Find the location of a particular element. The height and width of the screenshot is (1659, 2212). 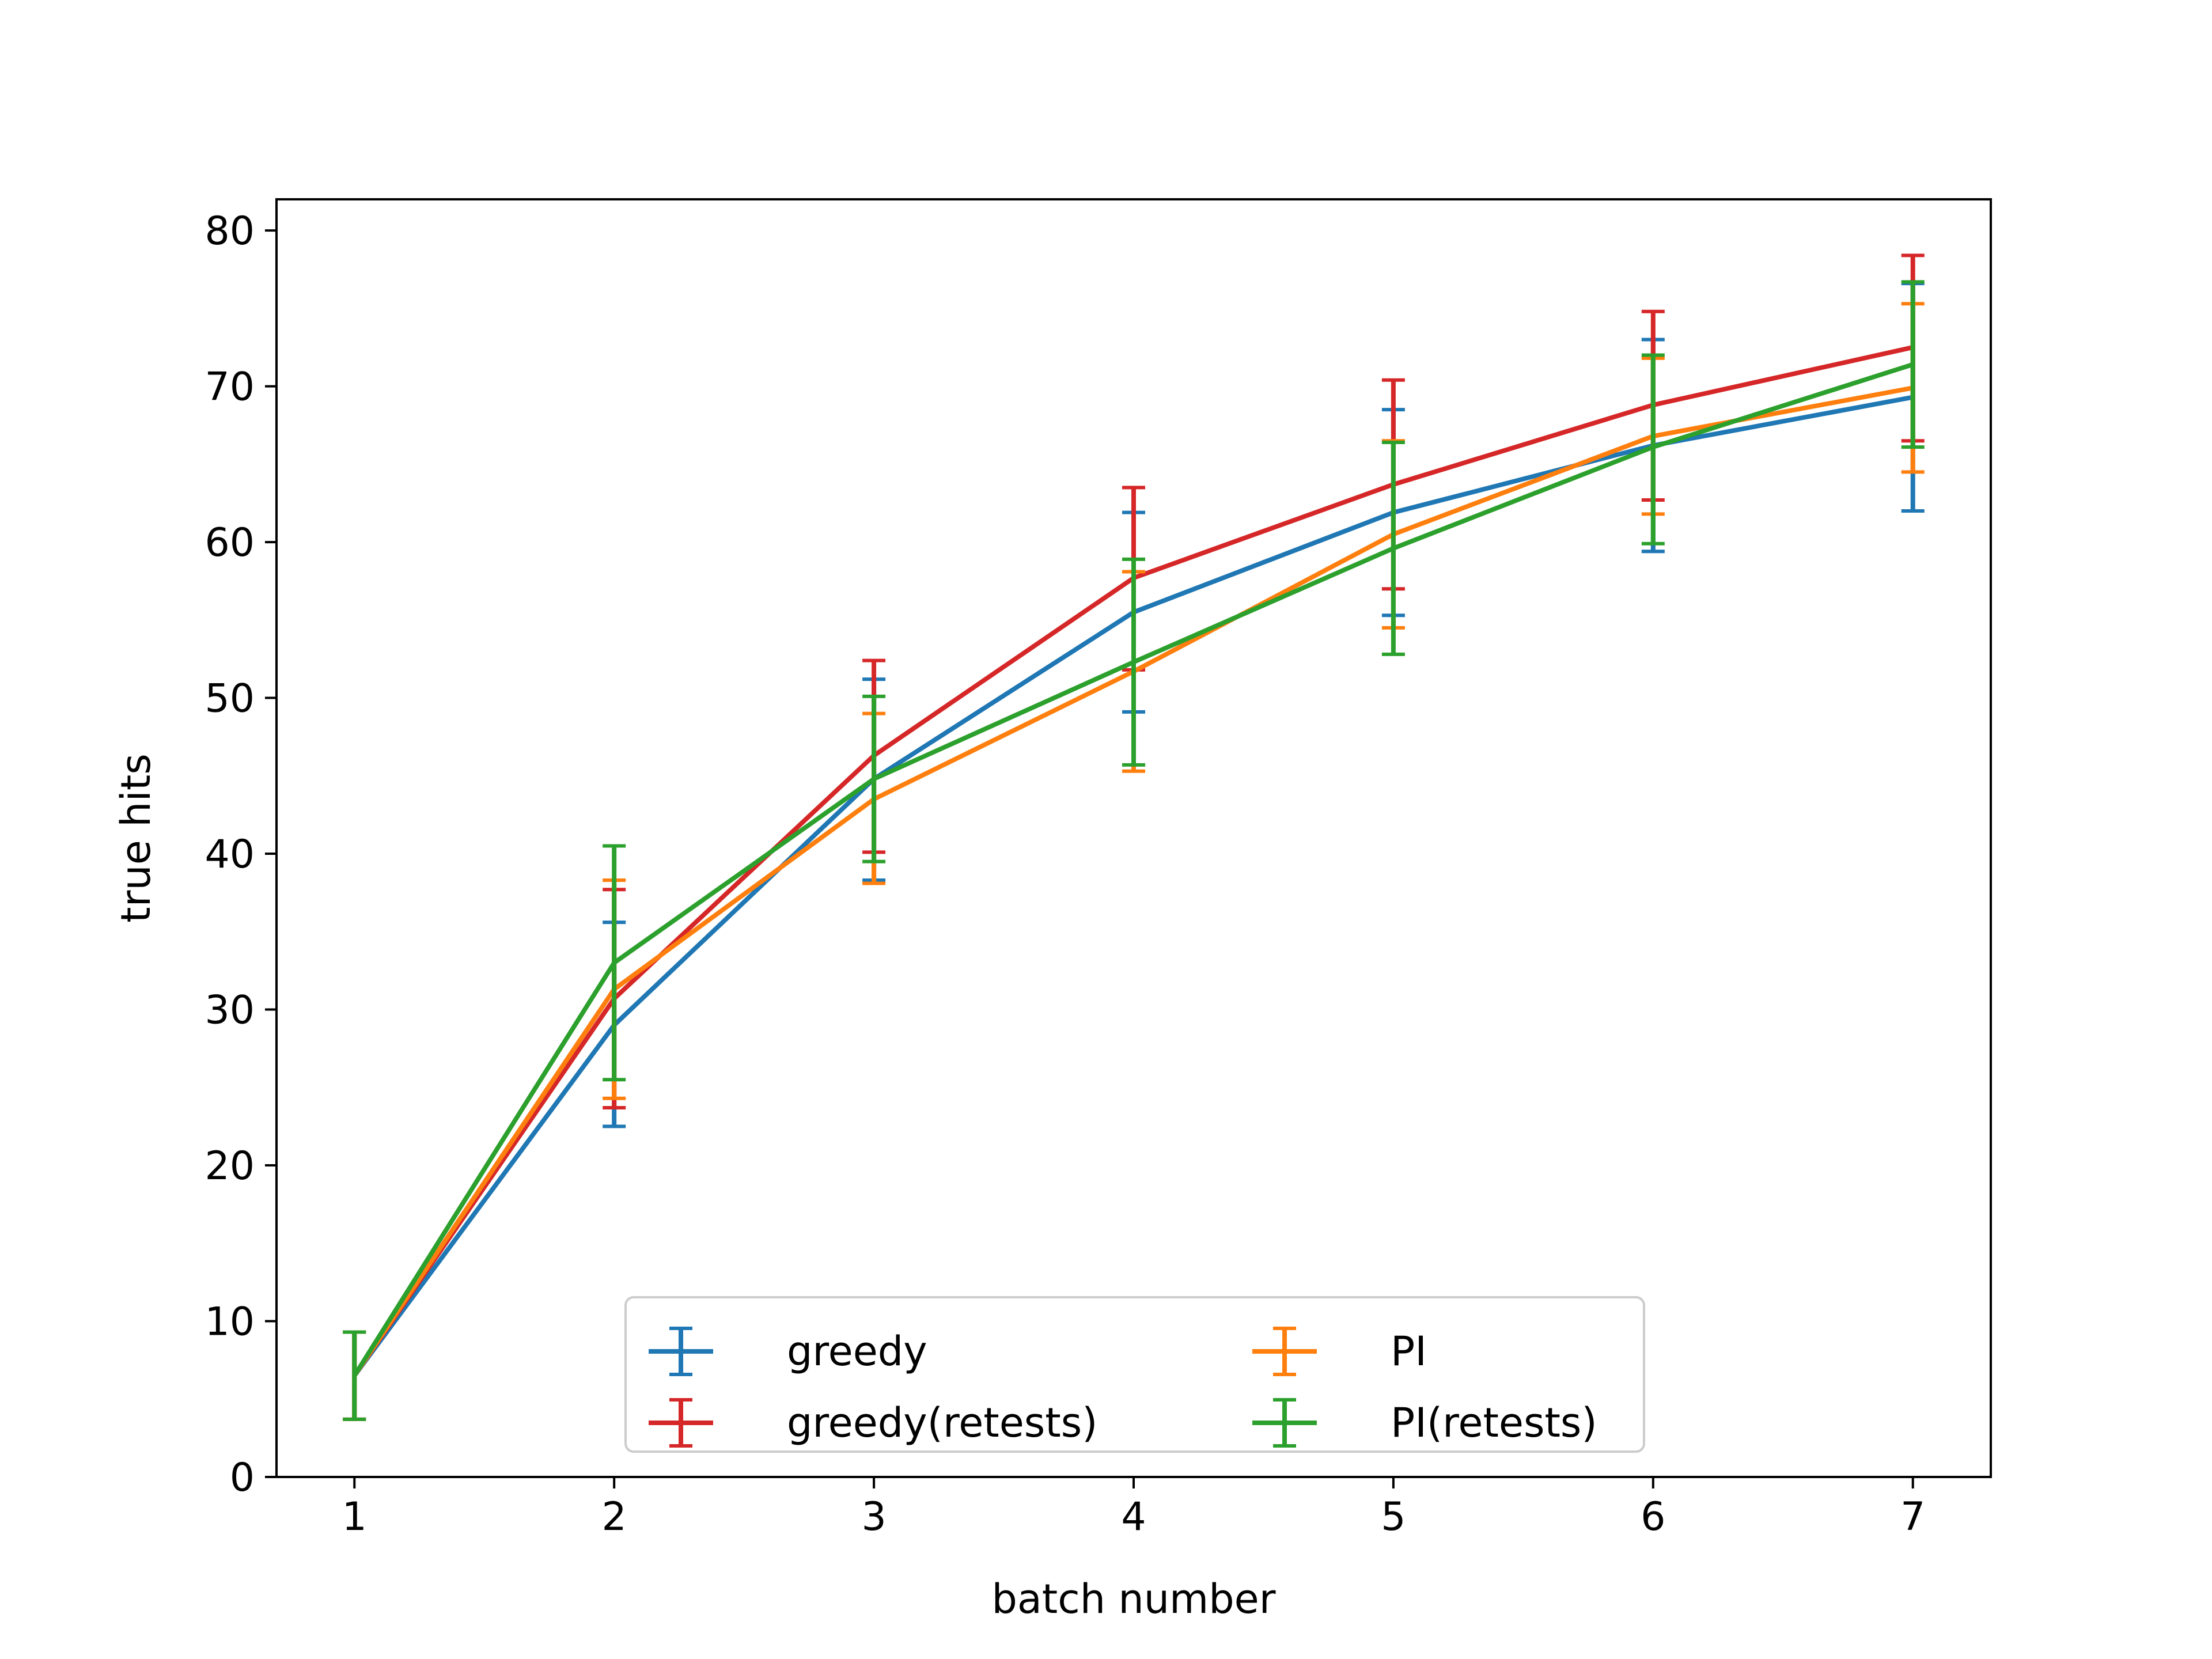

y-tick-label: 0 is located at coordinates (242, 1478).